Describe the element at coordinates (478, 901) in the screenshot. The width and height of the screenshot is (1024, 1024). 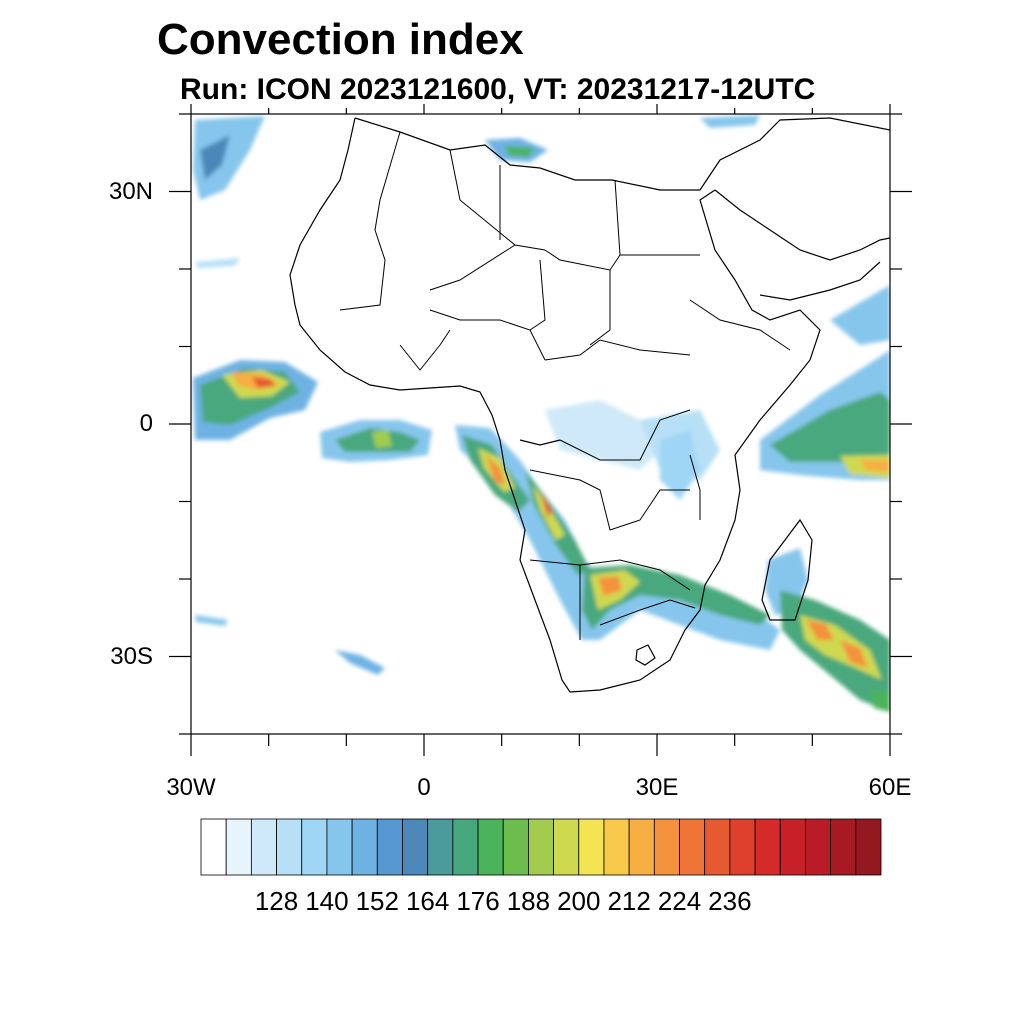
I see `colorbar-label: 176` at that location.